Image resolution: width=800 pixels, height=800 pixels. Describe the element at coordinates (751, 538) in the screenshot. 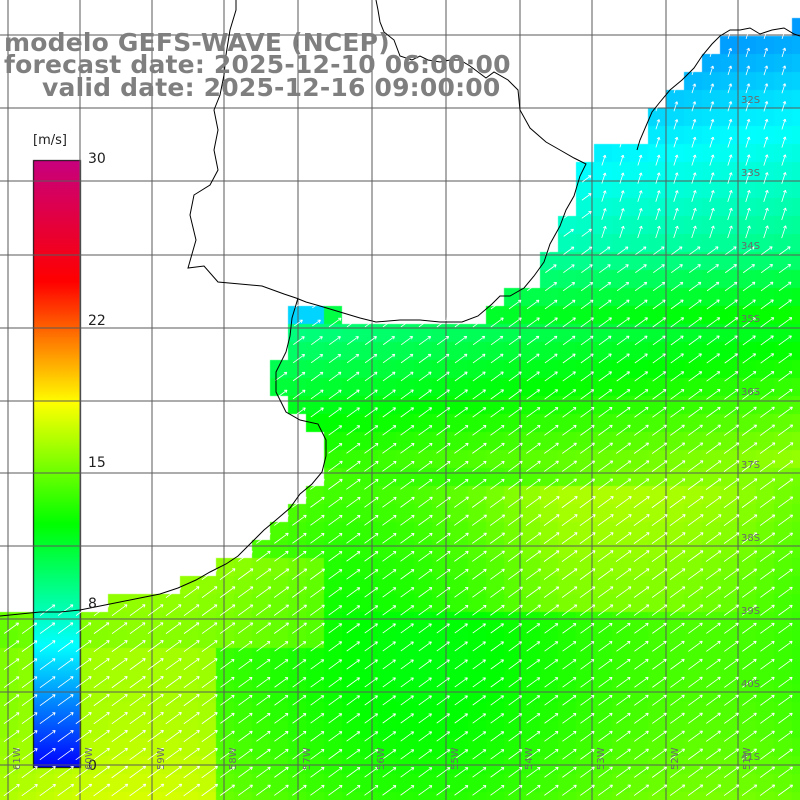

I see `latitude-label: 38S` at that location.